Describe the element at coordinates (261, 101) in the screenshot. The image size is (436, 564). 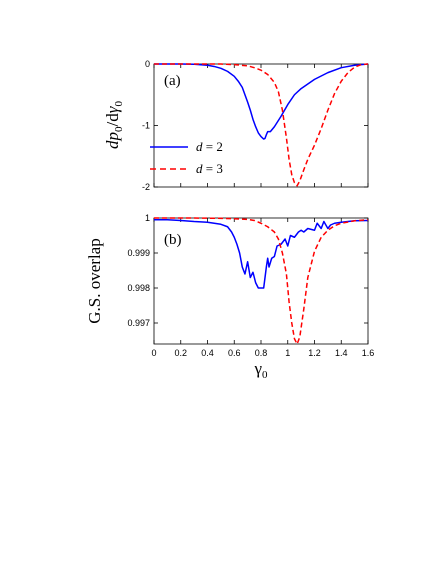
I see `panel-a-series-d2-line` at that location.